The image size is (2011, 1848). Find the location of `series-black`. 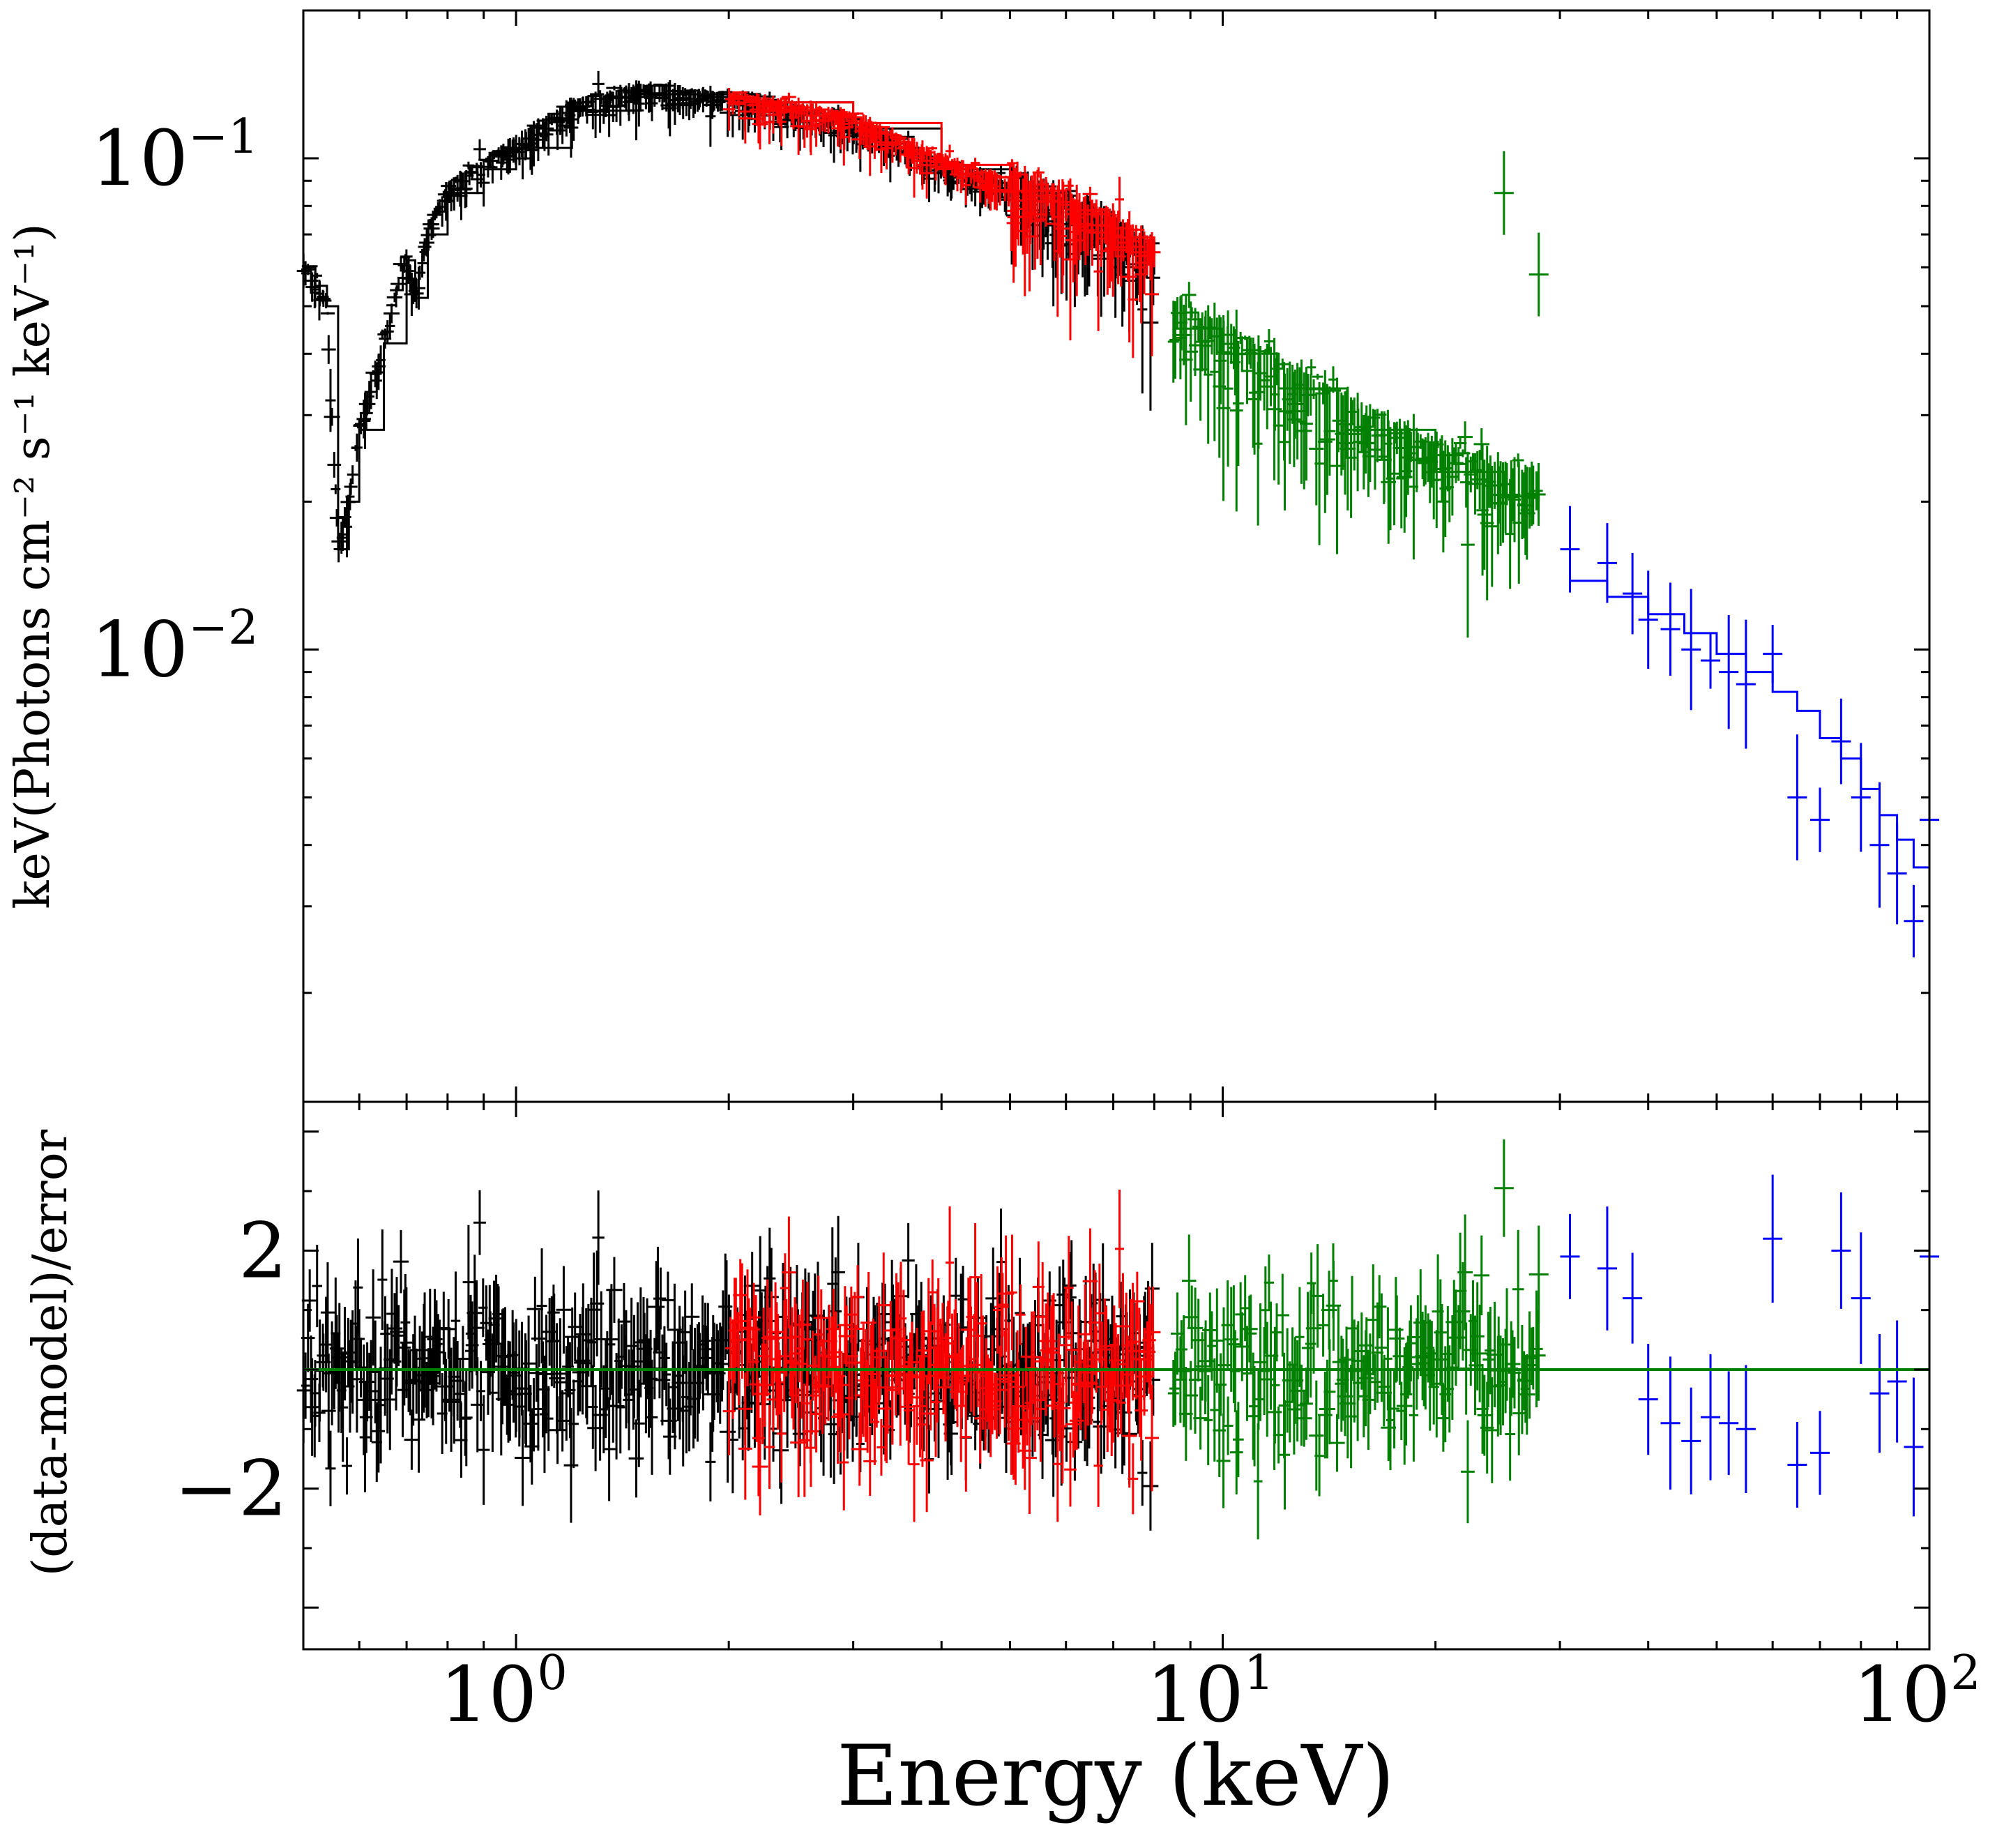

series-black is located at coordinates (728, 316).